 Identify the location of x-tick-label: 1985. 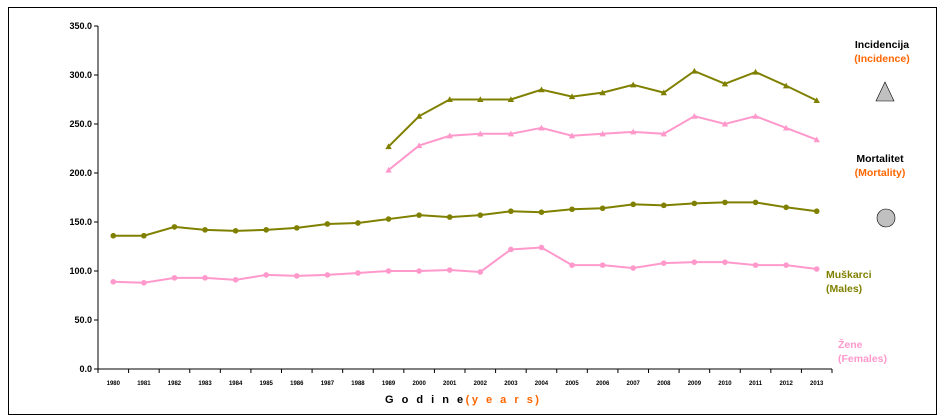
(267, 384).